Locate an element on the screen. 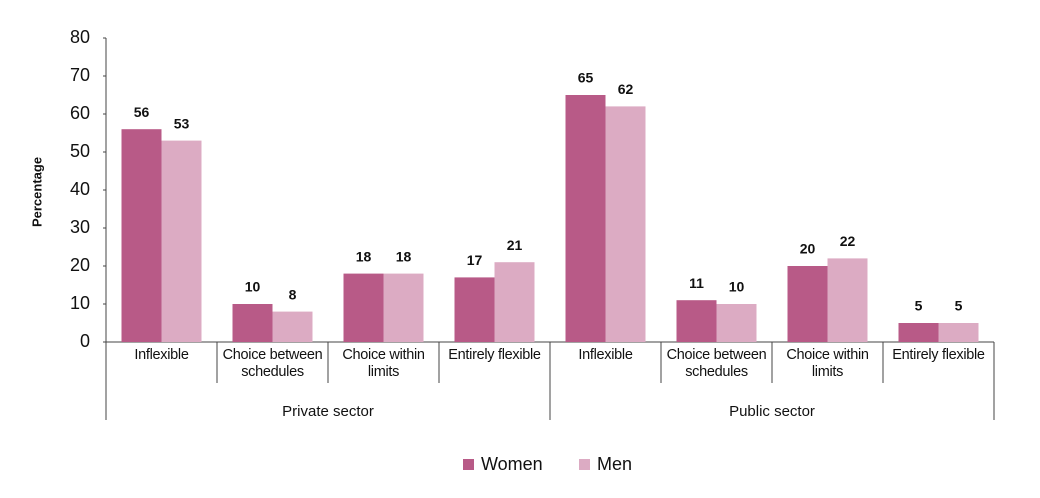 Image resolution: width=1040 pixels, height=498 pixels. data-label: 20 is located at coordinates (808, 249).